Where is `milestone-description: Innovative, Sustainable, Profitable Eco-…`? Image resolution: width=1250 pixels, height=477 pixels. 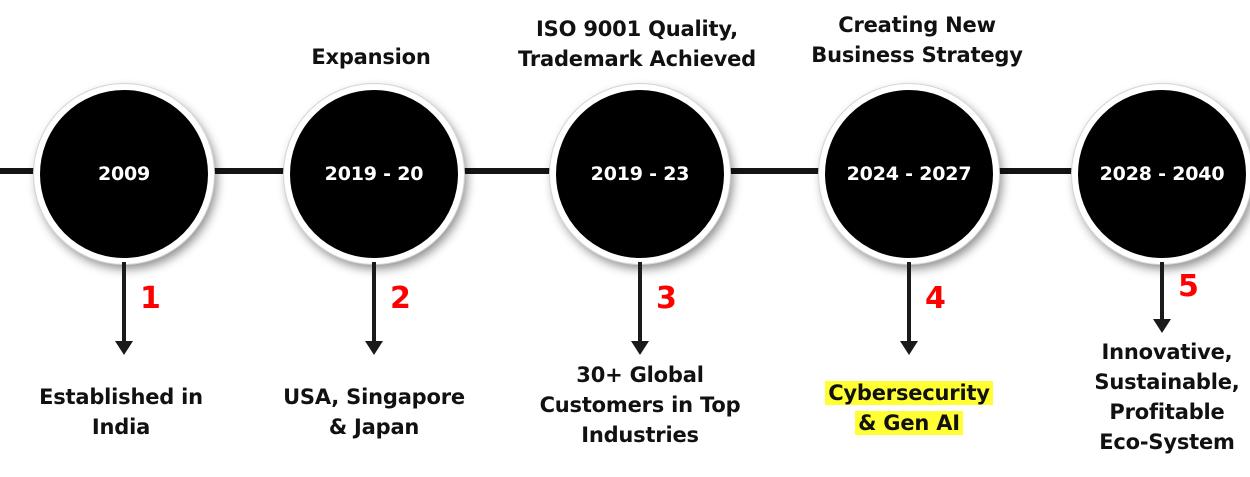
milestone-description: Innovative, Sustainable, Profitable Eco-… is located at coordinates (1166, 397).